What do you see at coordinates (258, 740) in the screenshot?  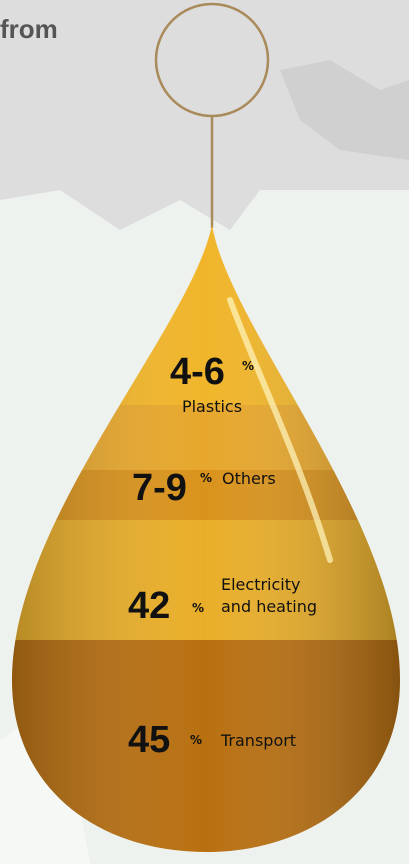 I see `segment-label: Transport` at bounding box center [258, 740].